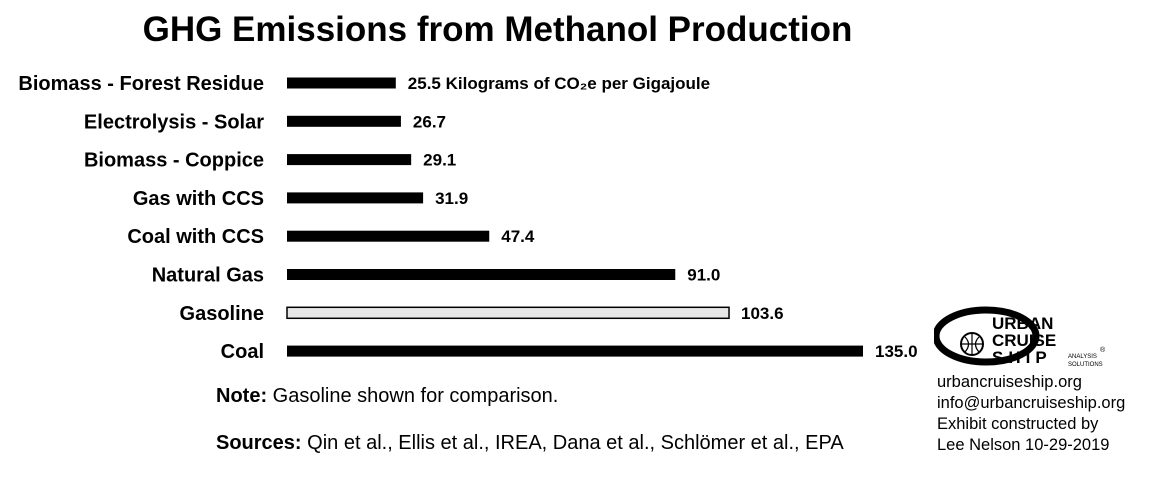 This screenshot has height=482, width=1161. I want to click on credit-constructed: Exhibit constructed by, so click(1018, 424).